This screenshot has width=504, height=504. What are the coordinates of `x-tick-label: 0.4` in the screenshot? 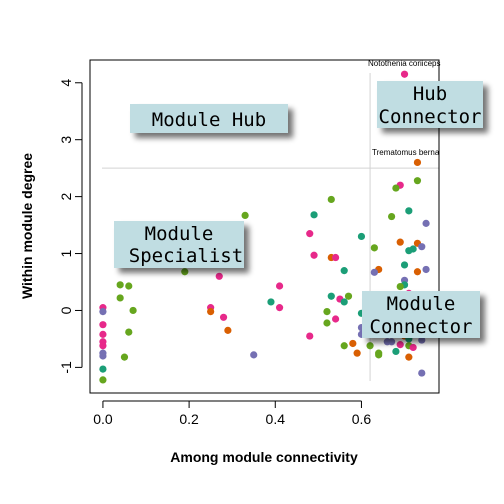 It's located at (276, 419).